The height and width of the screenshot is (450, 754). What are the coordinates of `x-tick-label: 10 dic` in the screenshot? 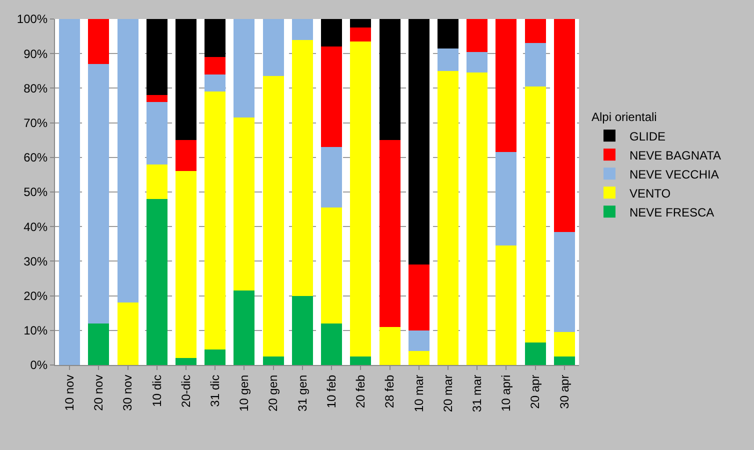 It's located at (157, 390).